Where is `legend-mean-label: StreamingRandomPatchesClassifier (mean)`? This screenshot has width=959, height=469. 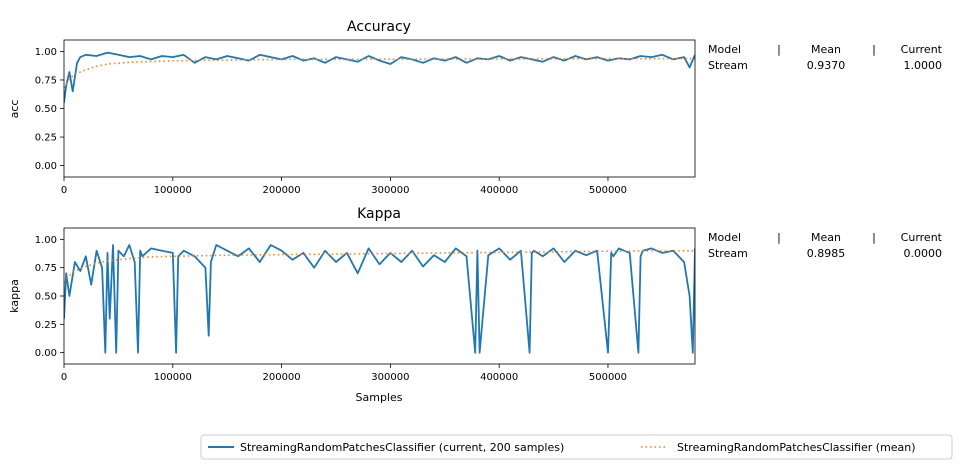 legend-mean-label: StreamingRandomPatchesClassifier (mean) is located at coordinates (796, 447).